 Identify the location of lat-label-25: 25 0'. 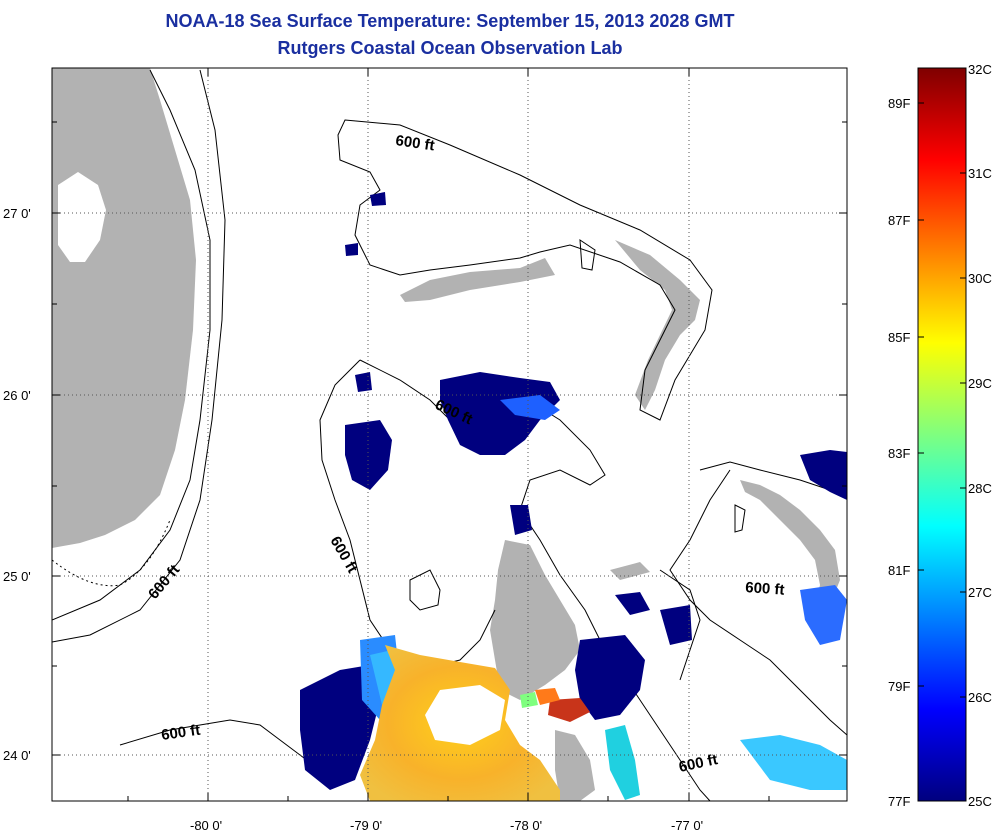
(17, 576).